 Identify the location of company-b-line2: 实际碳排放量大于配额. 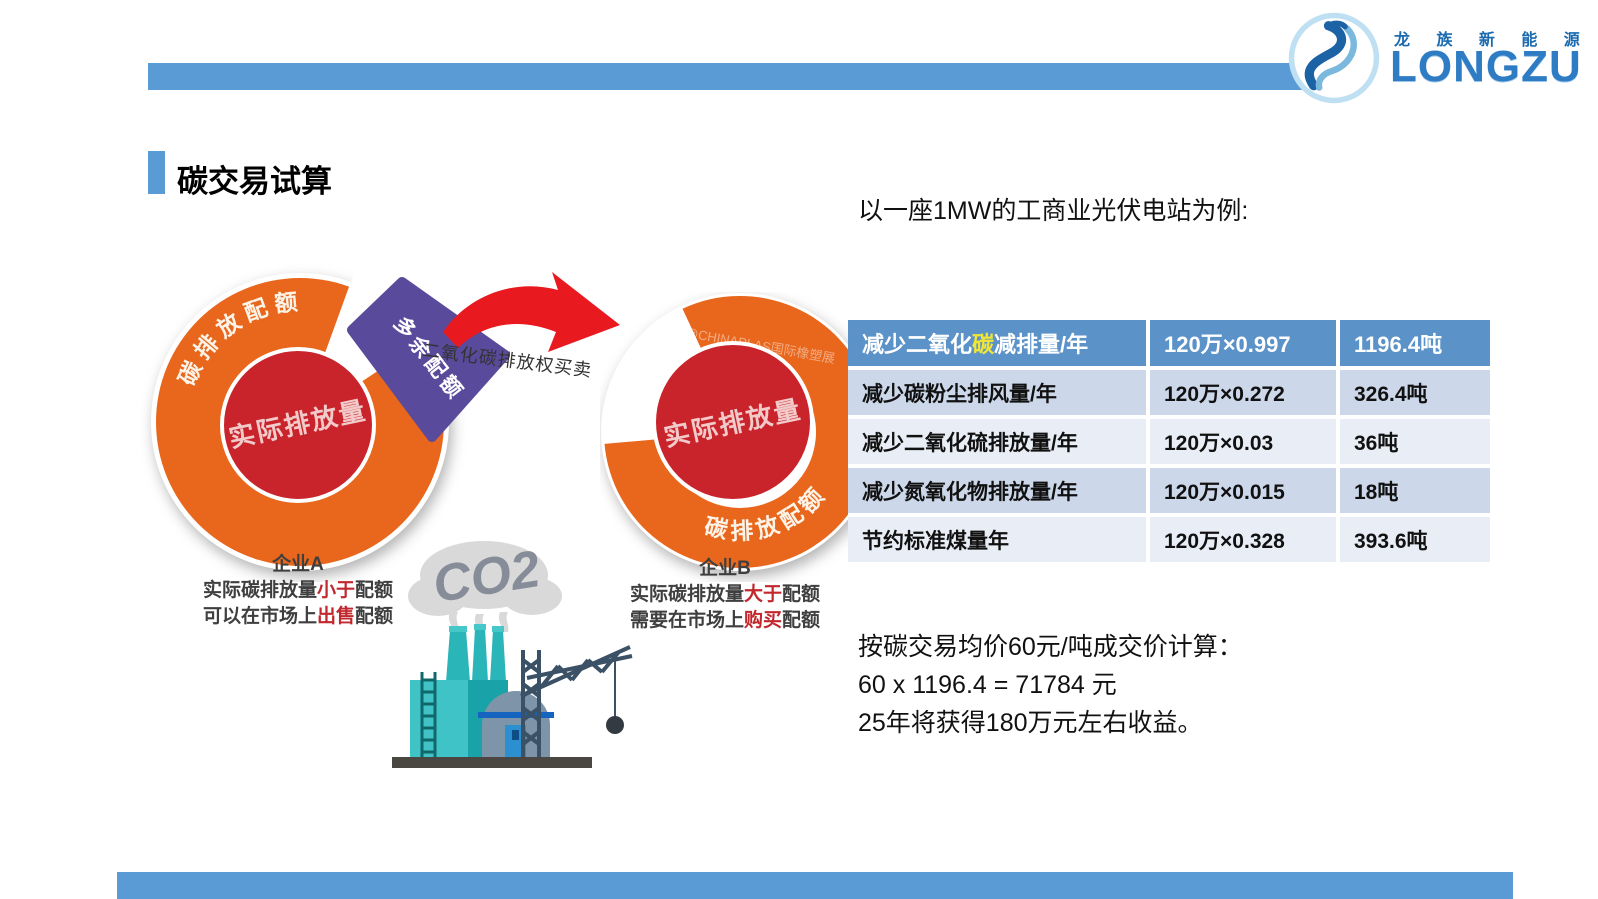
(725, 594).